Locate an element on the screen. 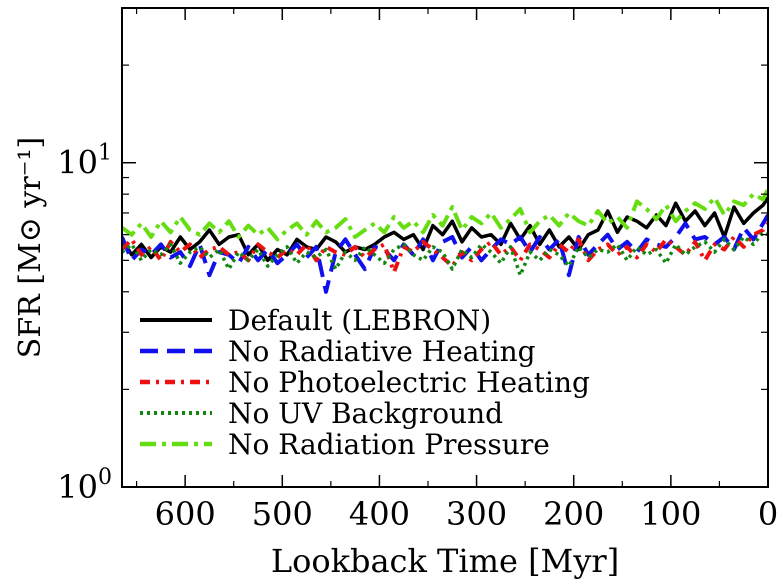 Image resolution: width=780 pixels, height=585 pixels. y-tick-label: 10⁰ is located at coordinates (84, 485).